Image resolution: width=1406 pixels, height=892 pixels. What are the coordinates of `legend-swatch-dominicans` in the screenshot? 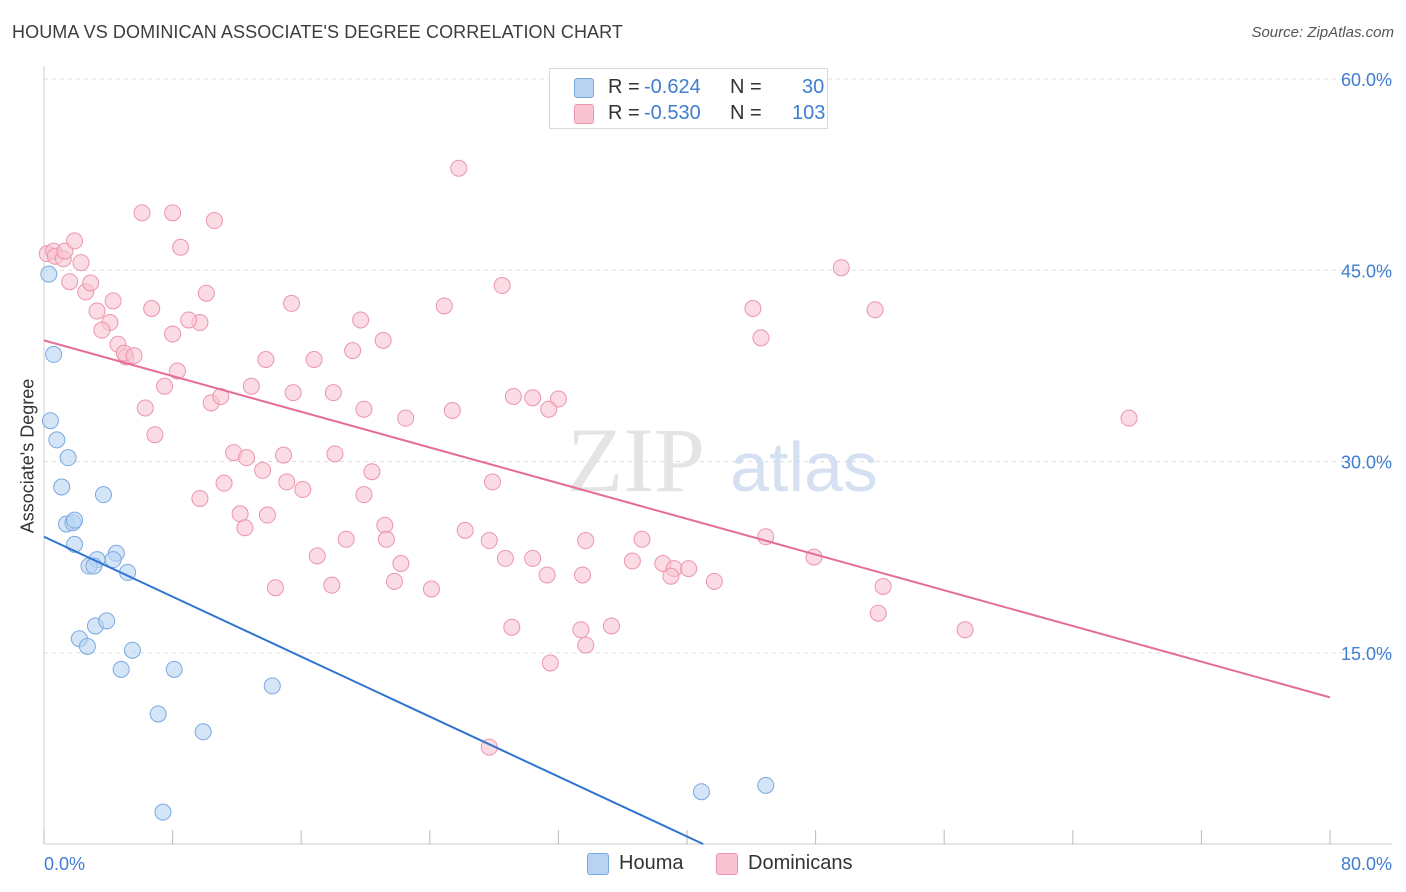 It's located at (584, 114).